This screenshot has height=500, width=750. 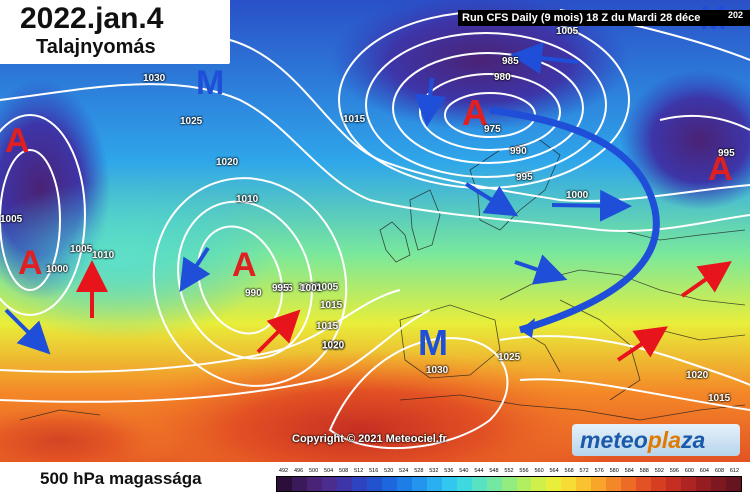 I want to click on scale-tick-label: 540, so click(x=464, y=471).